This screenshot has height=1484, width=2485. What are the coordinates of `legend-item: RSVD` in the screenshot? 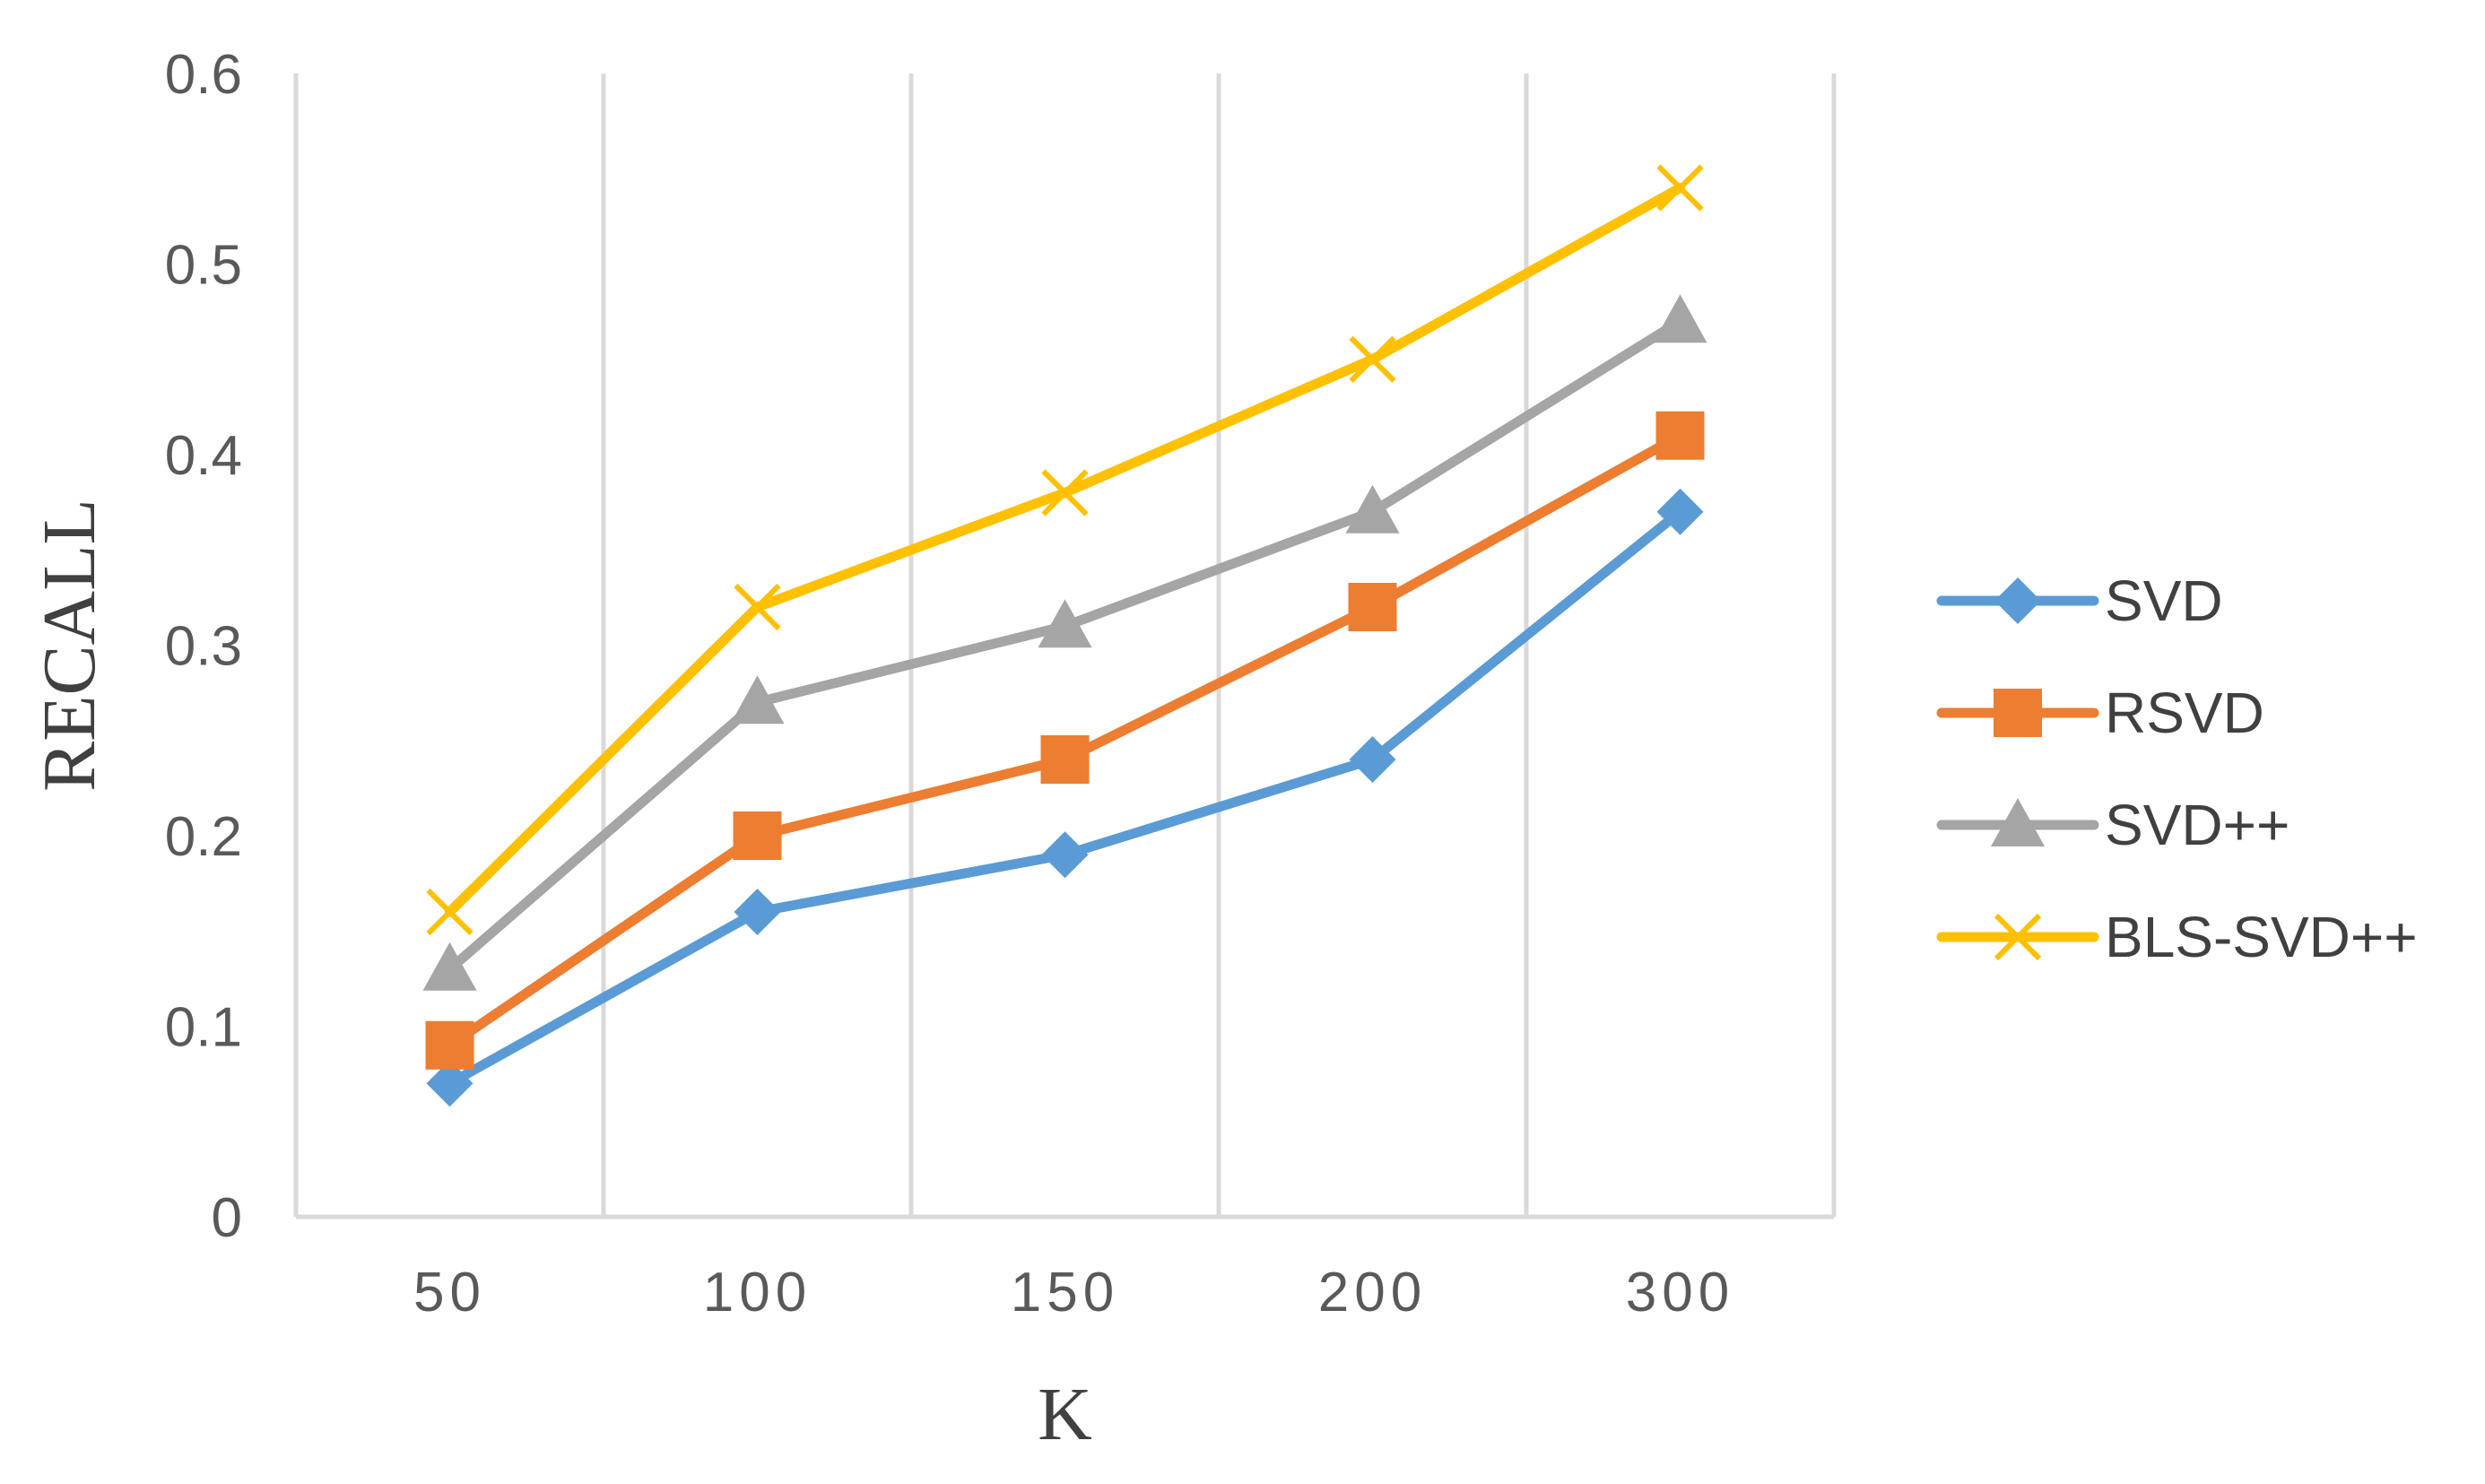 It's located at (2100, 713).